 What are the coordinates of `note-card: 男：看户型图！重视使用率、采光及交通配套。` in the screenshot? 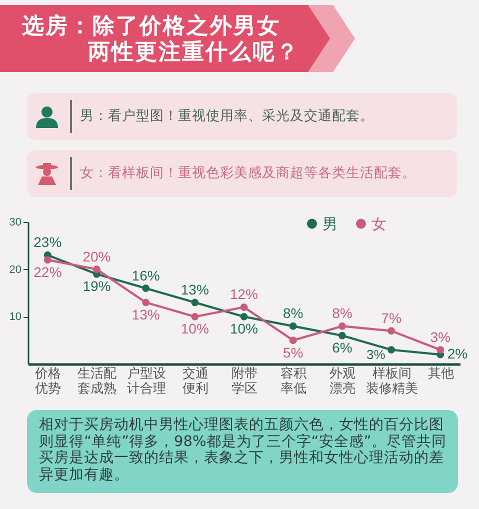 It's located at (242, 116).